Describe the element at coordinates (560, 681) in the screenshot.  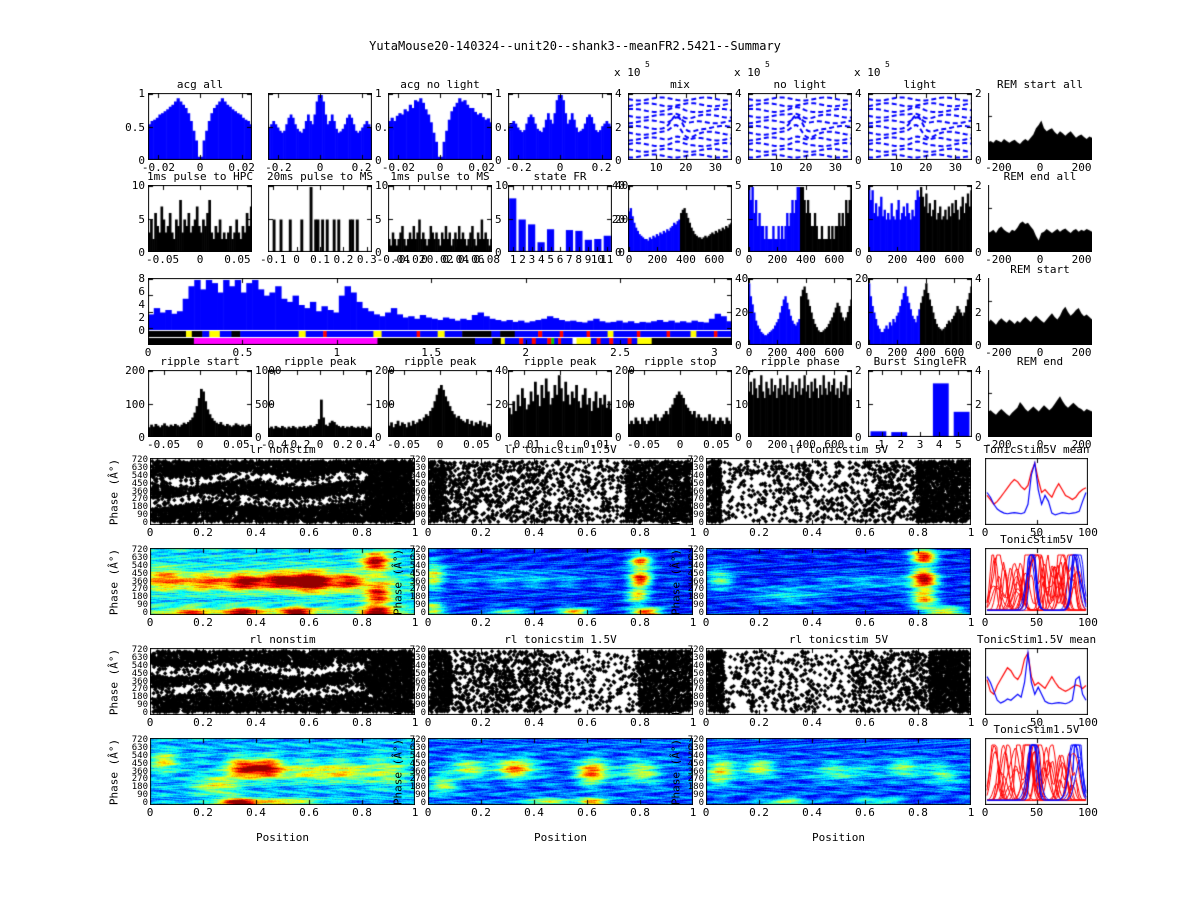
I see `r7b-panel` at that location.